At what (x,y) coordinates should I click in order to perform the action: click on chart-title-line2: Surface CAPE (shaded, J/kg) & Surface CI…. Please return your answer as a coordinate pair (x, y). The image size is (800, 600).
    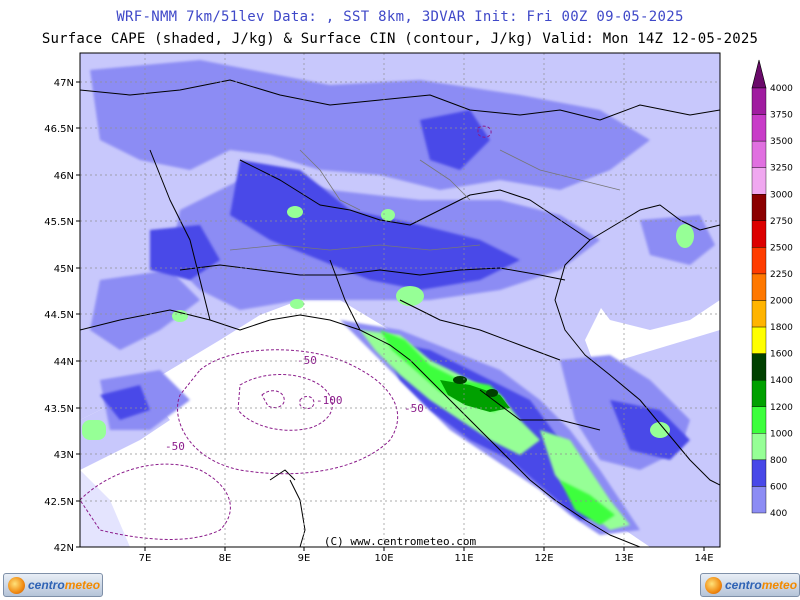
    Looking at the image, I should click on (400, 39).